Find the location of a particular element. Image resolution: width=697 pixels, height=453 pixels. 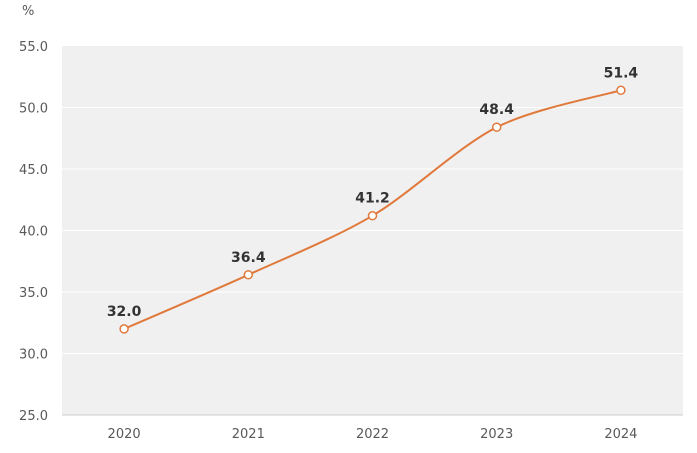

y-tick-label: 30.0 is located at coordinates (33, 355).